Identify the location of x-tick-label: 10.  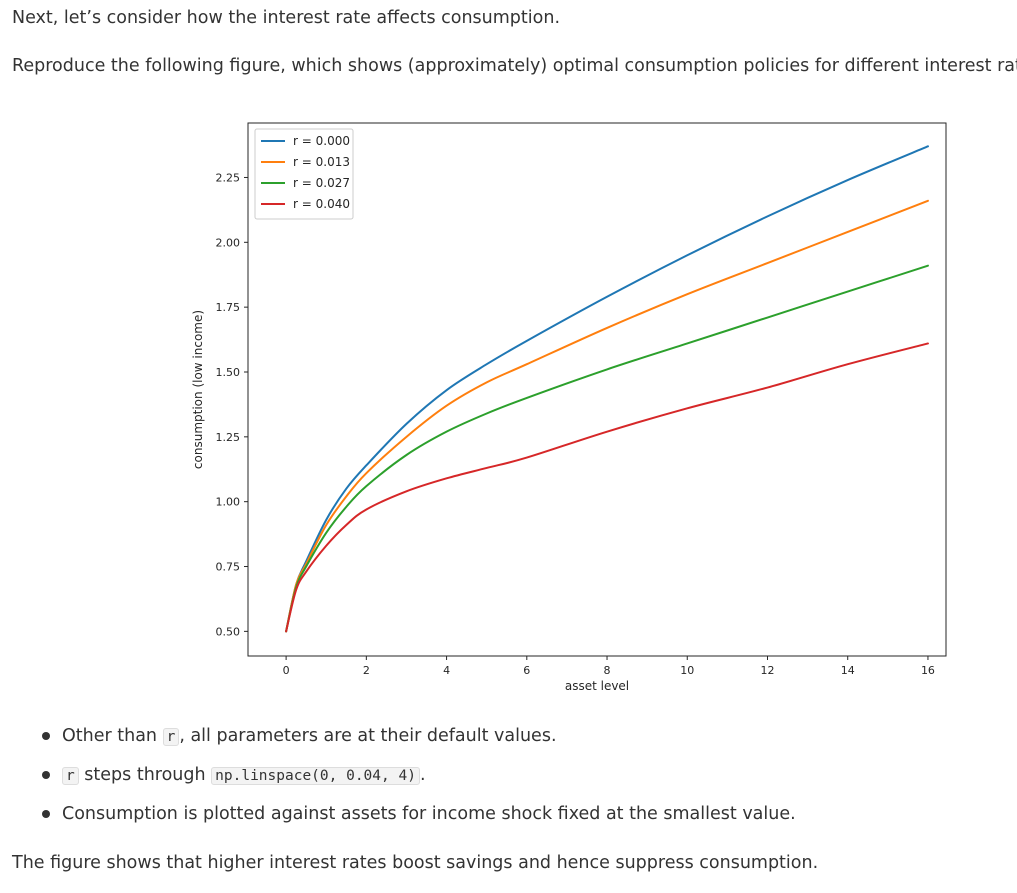
(687, 670).